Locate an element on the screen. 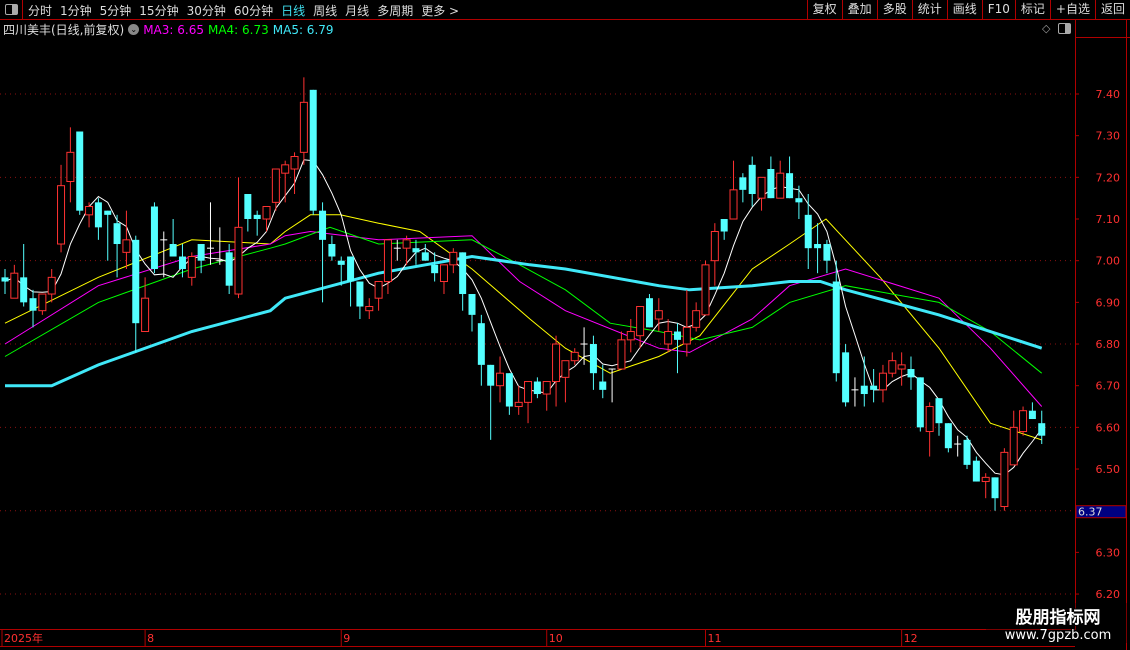 The height and width of the screenshot is (650, 1130). stock-title: 四川美丰(日线,前复权) is located at coordinates (64, 30).